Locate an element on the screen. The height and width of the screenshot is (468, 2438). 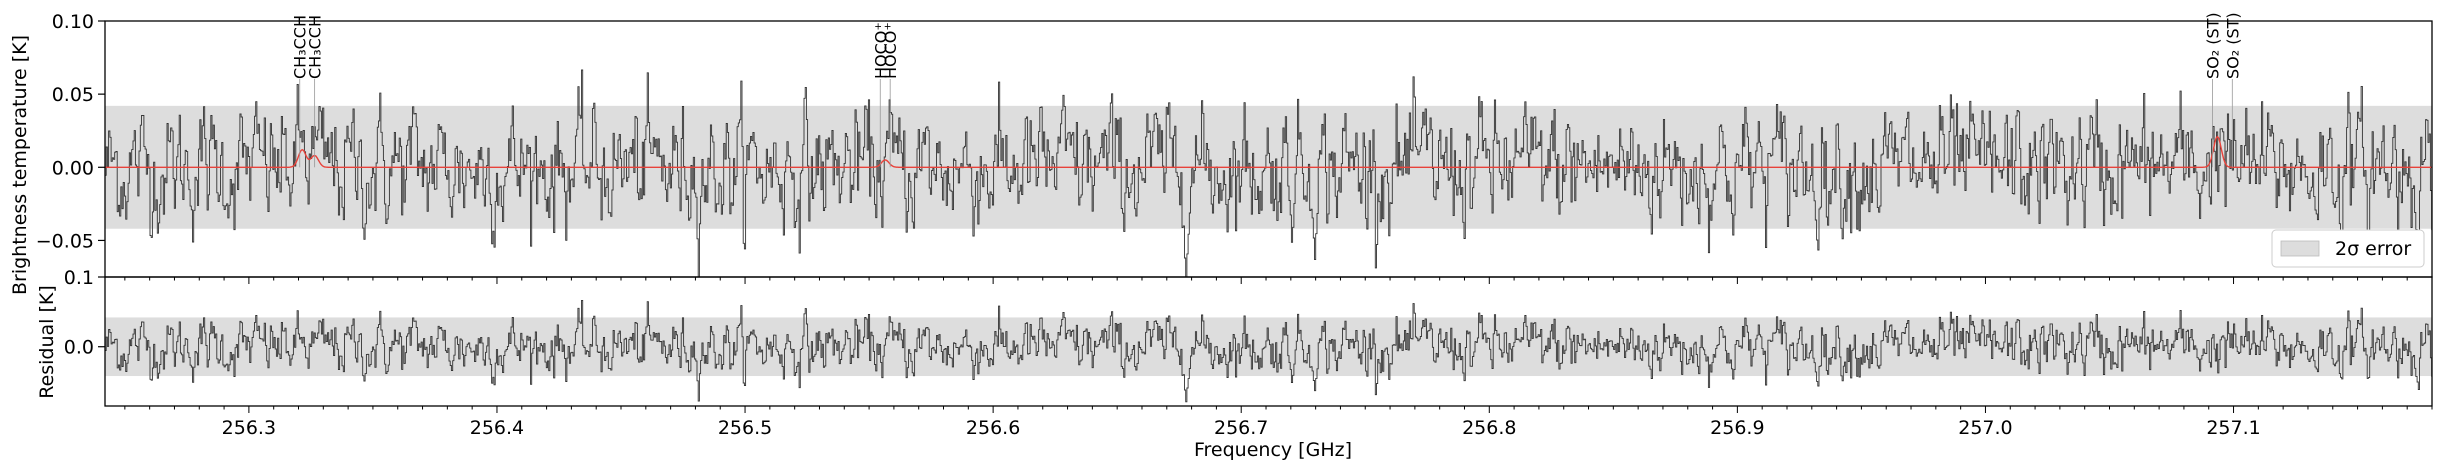
spectrum-model-line is located at coordinates (1268, 151).